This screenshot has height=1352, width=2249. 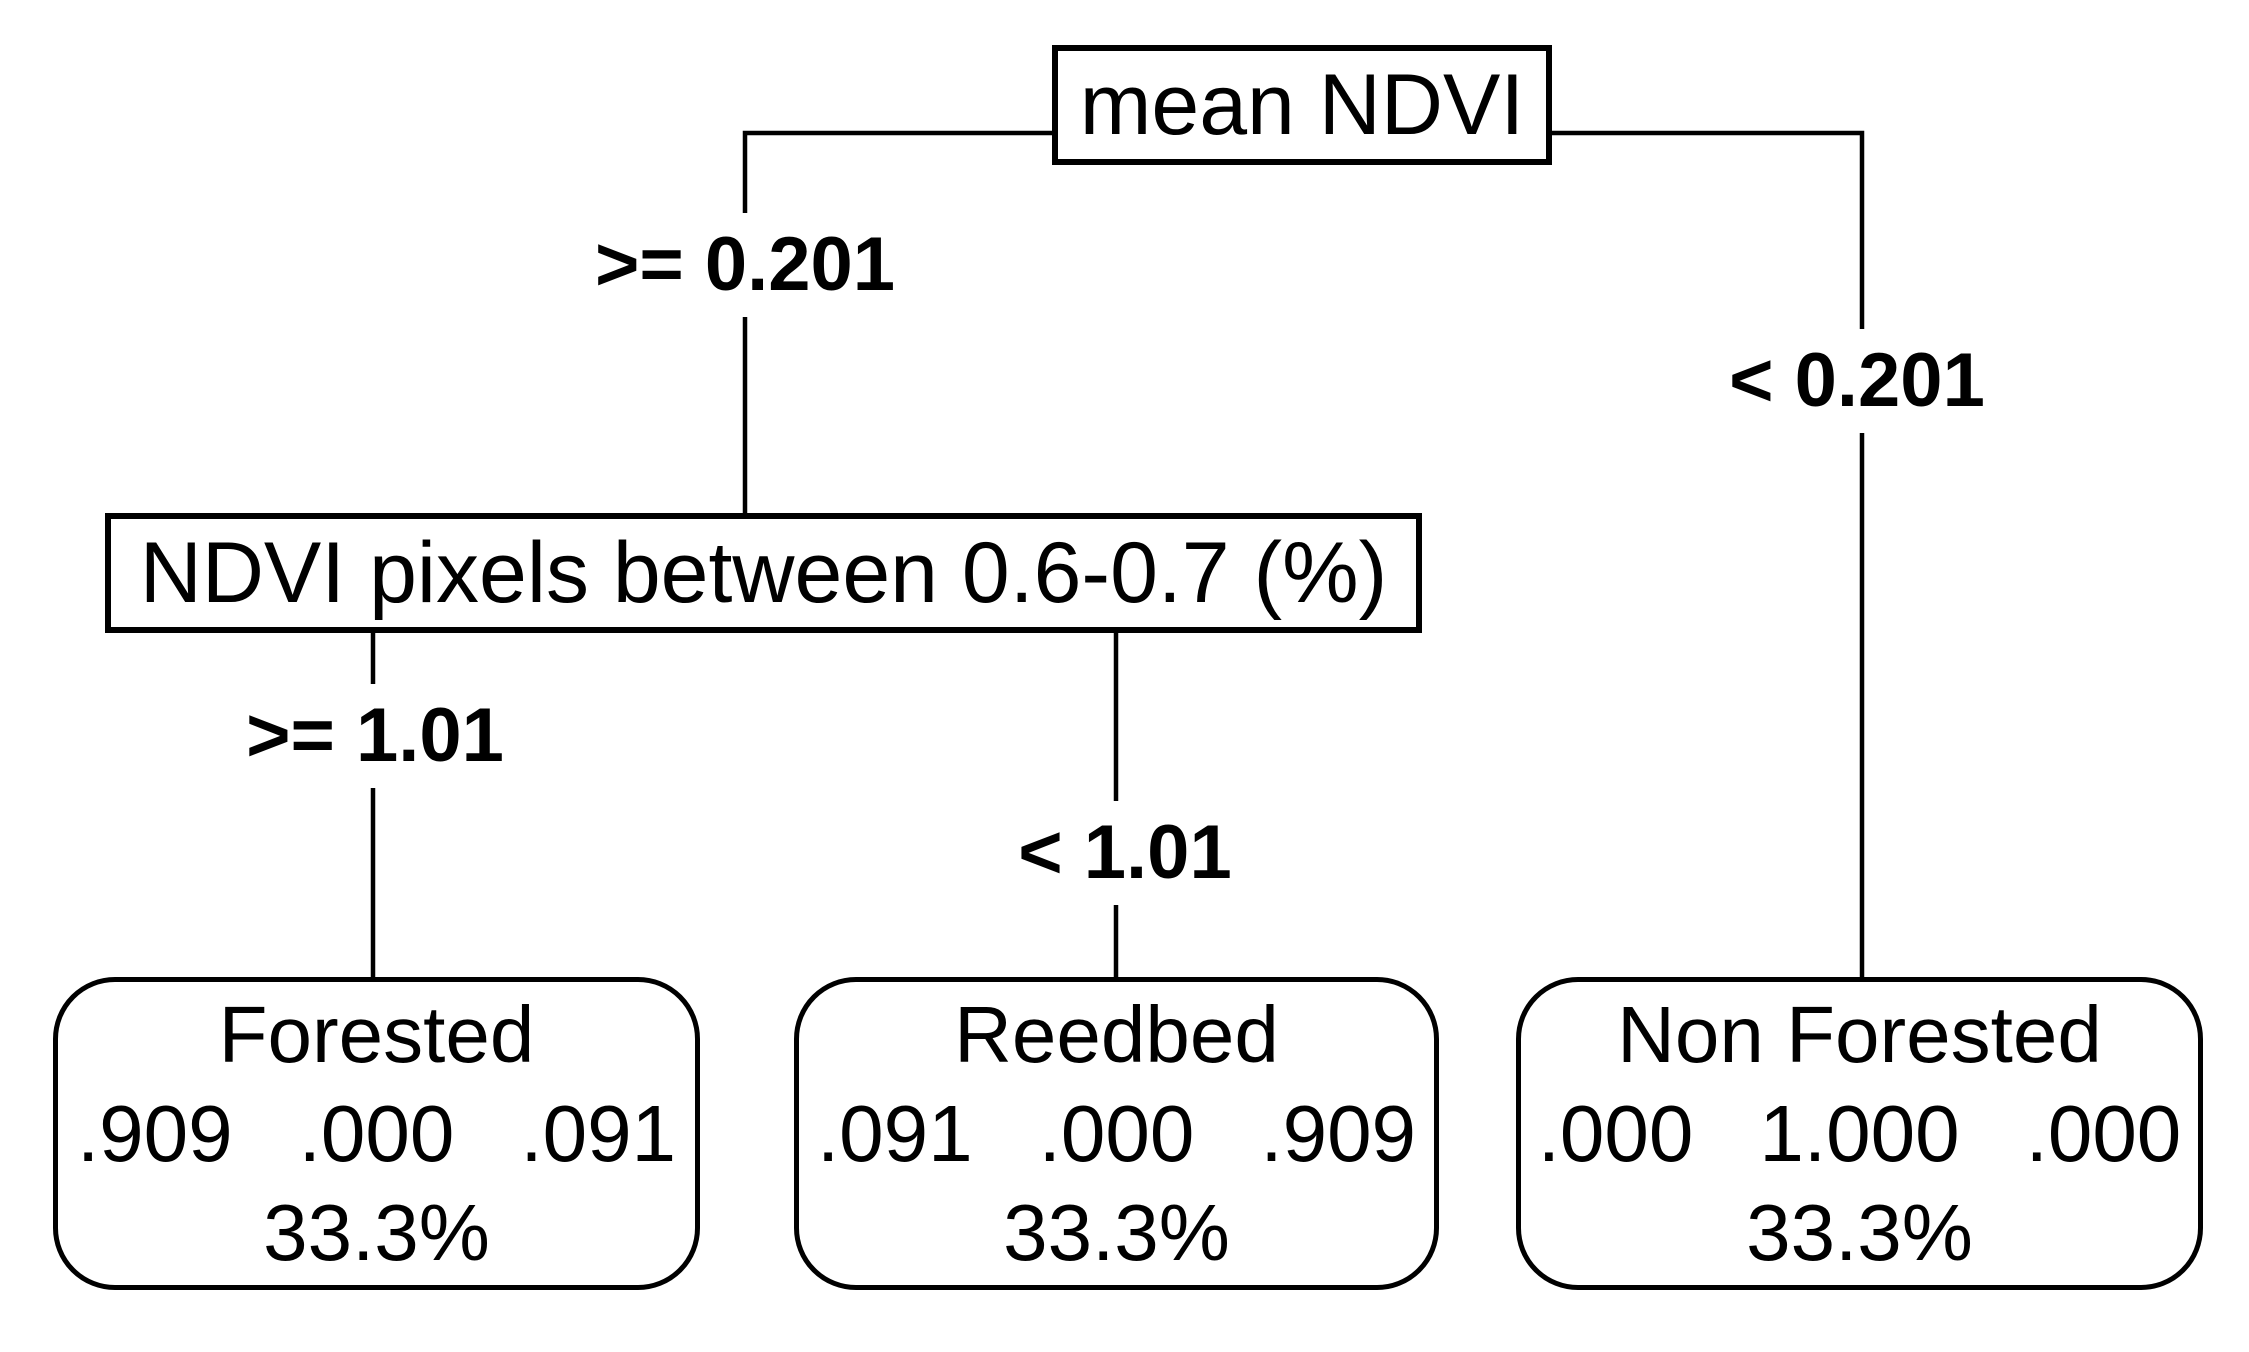 I want to click on edge-label-lt-1-01: < 1.01, so click(x=1125, y=853).